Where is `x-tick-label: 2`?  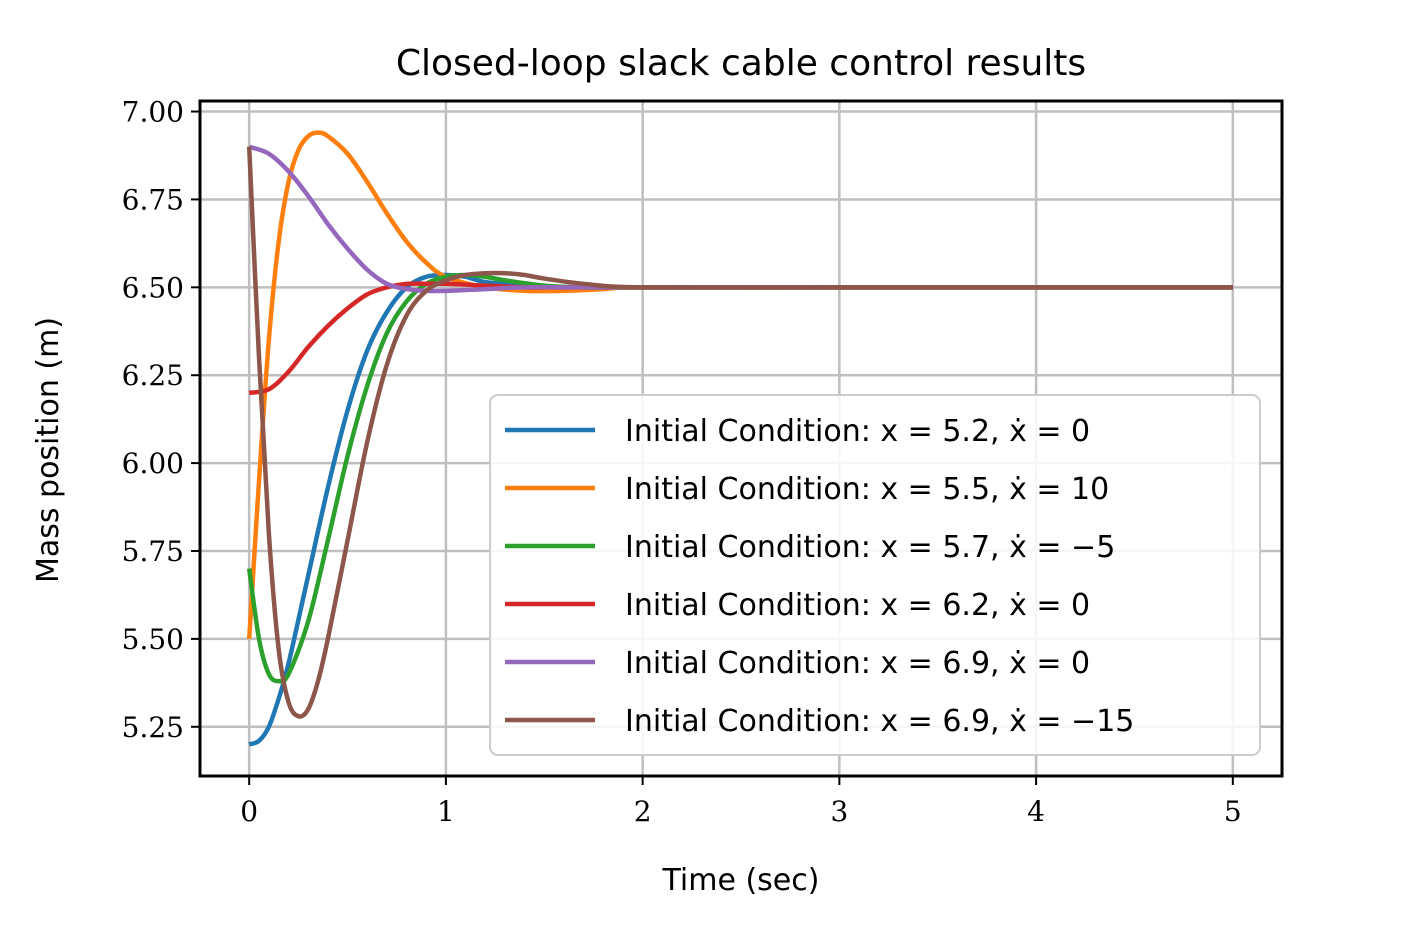 x-tick-label: 2 is located at coordinates (643, 811).